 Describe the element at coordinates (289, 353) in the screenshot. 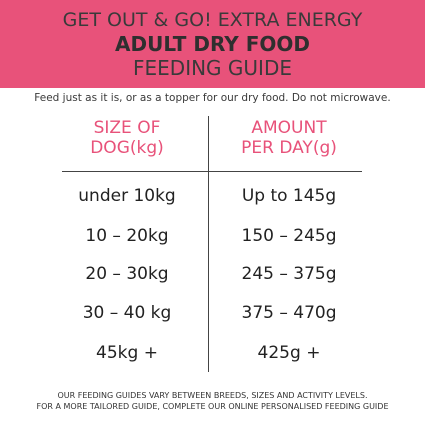

I see `row-5-amount: 425g +` at that location.